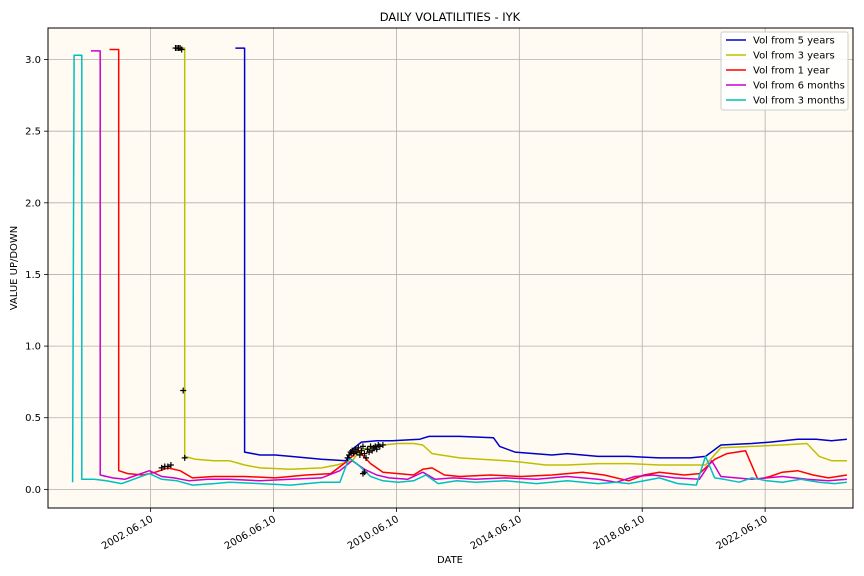  I want to click on x-tick-label: 2022.06.10, so click(742, 533).